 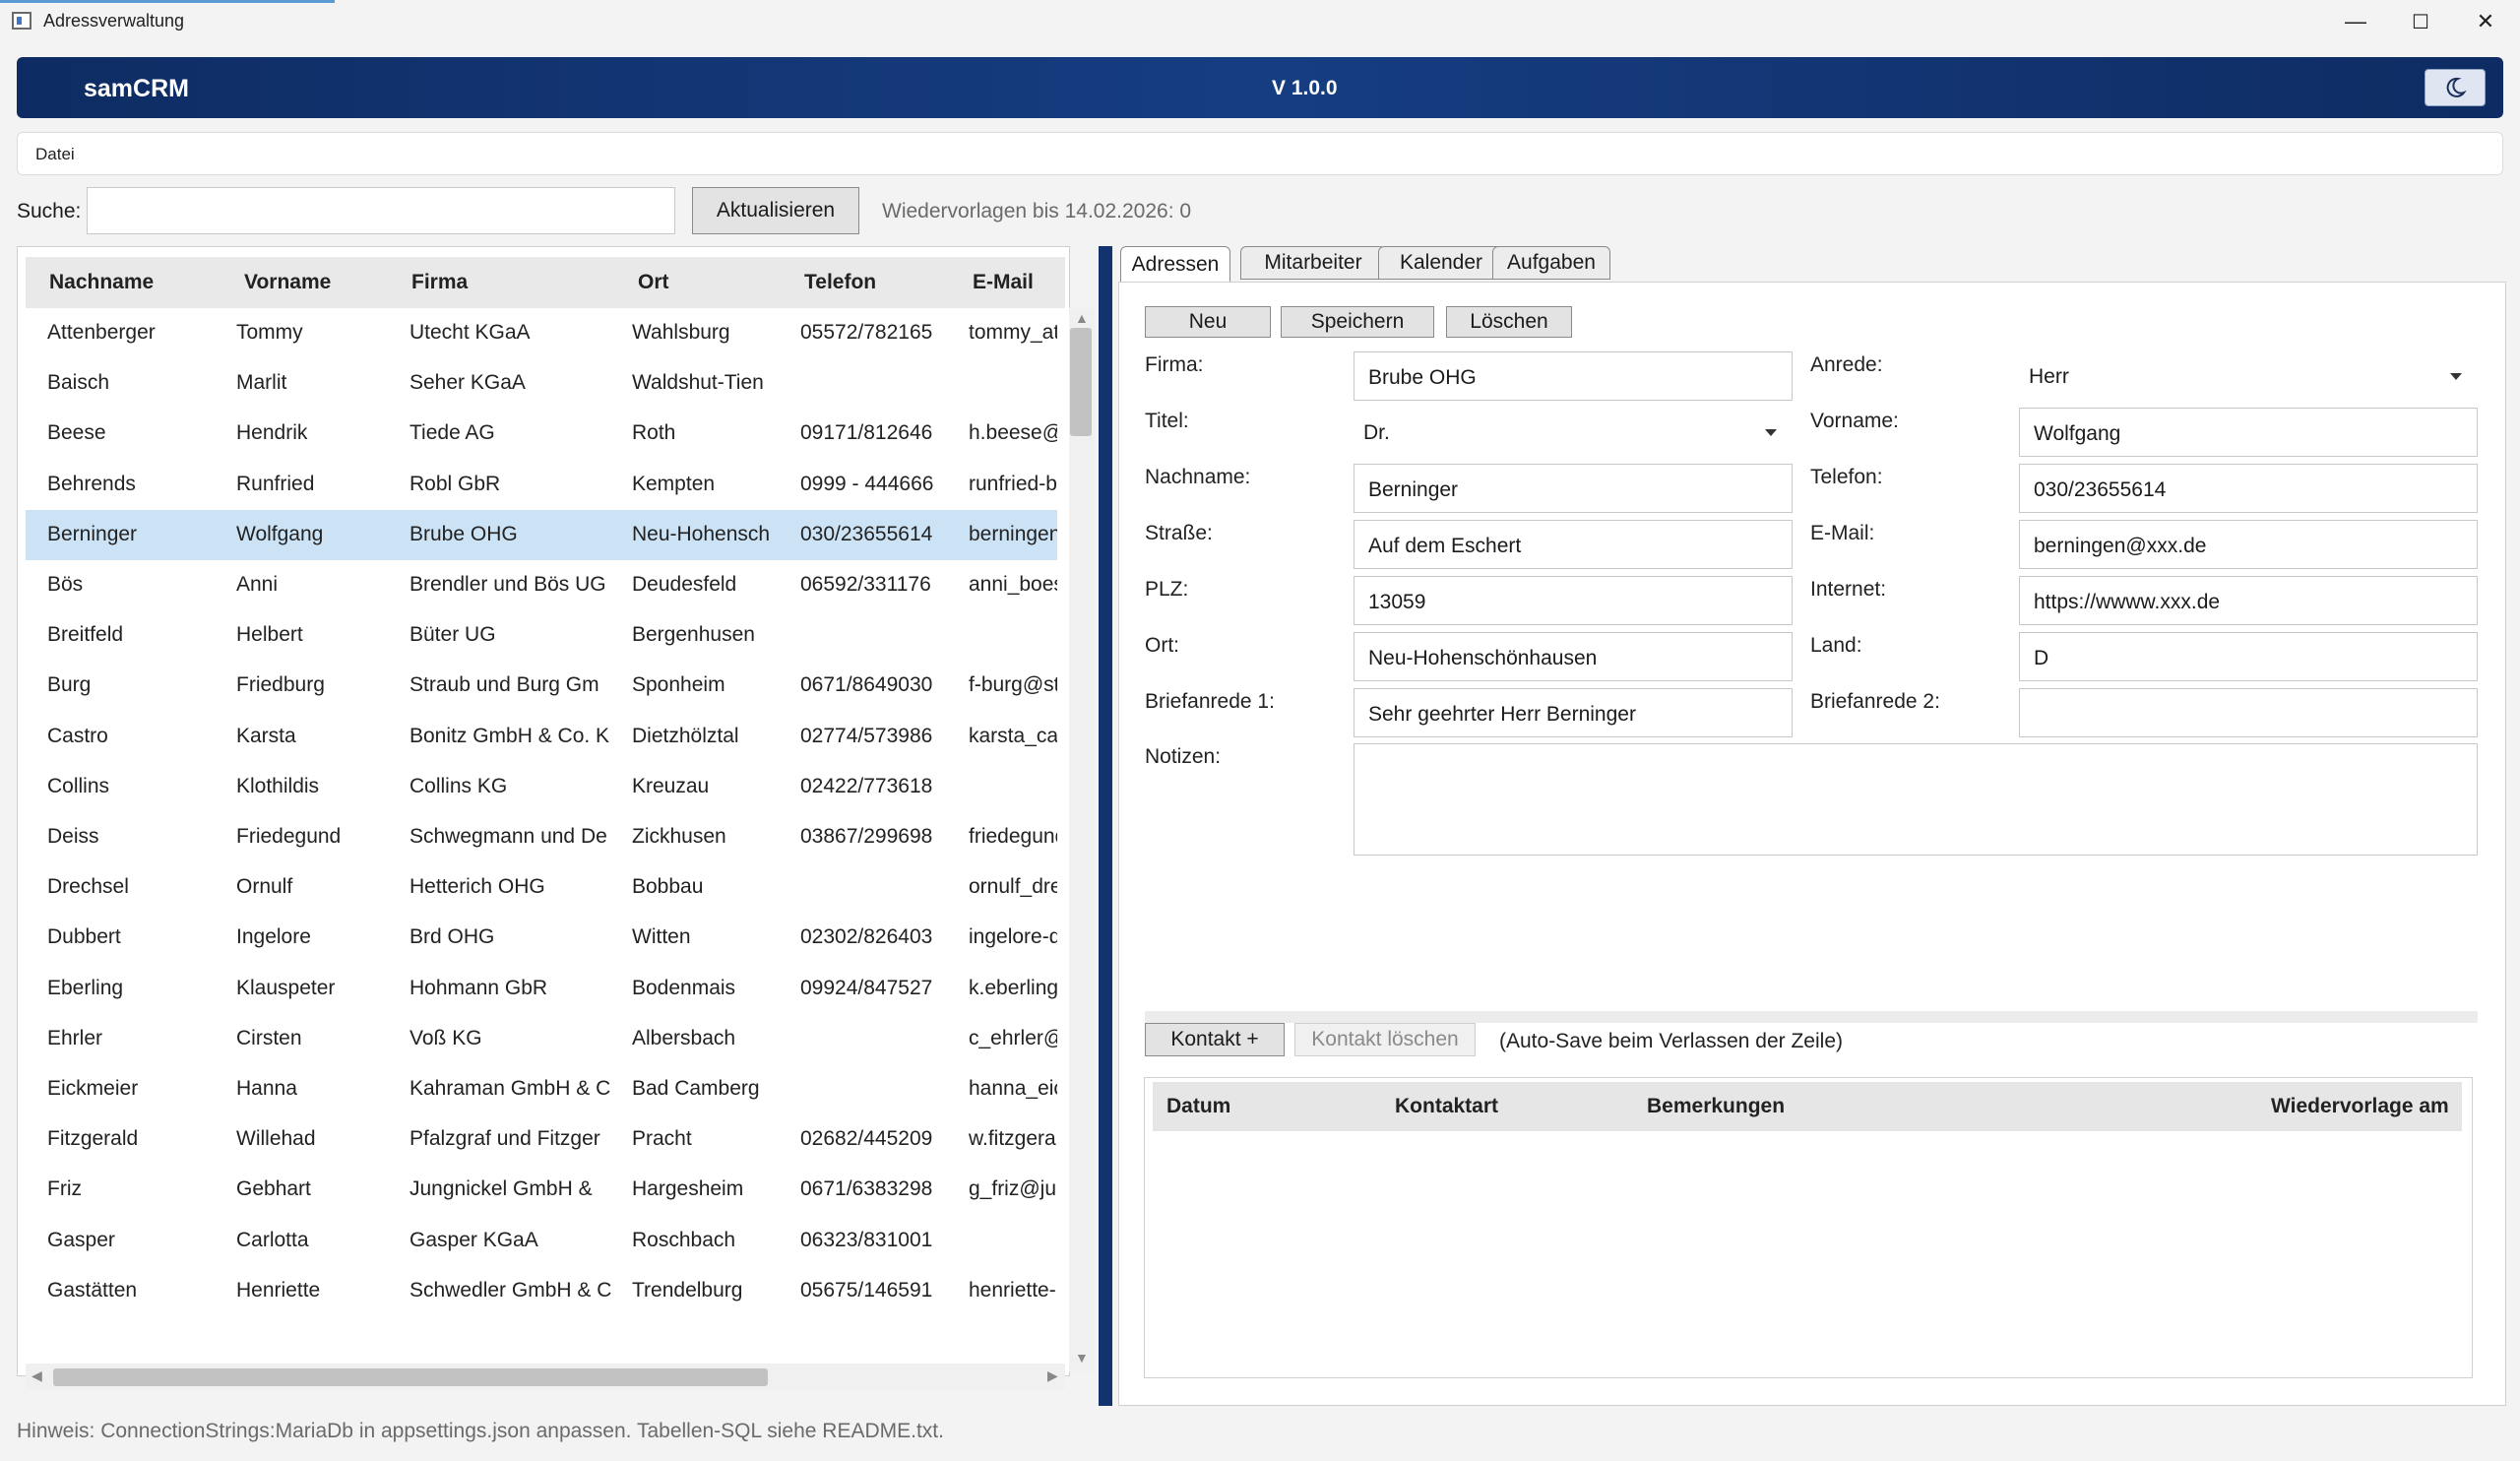 What do you see at coordinates (1573, 600) in the screenshot?
I see `plz-field: 13059` at bounding box center [1573, 600].